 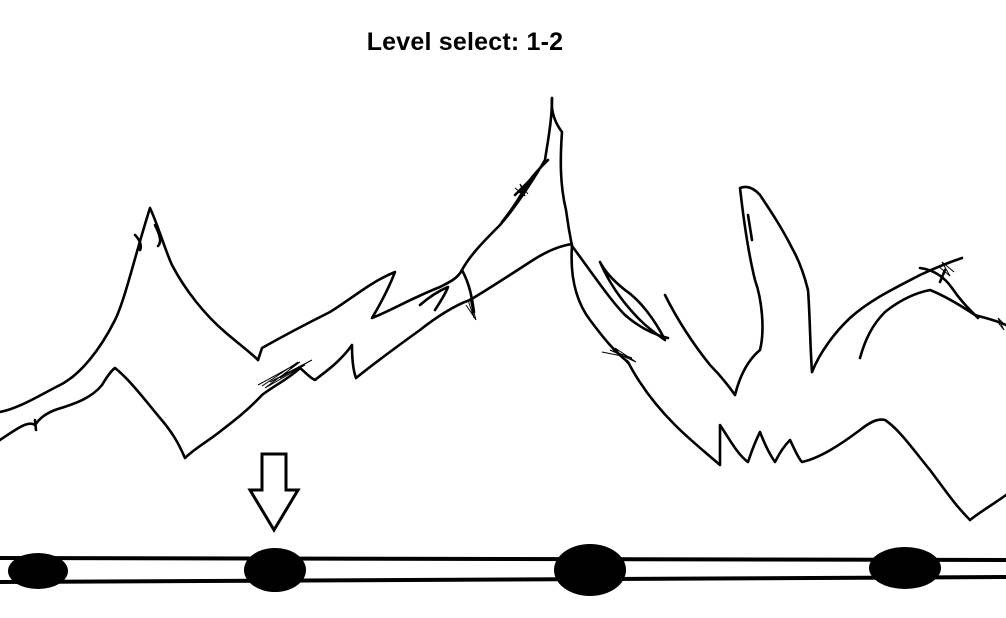 I want to click on level-path-track, so click(x=503, y=570).